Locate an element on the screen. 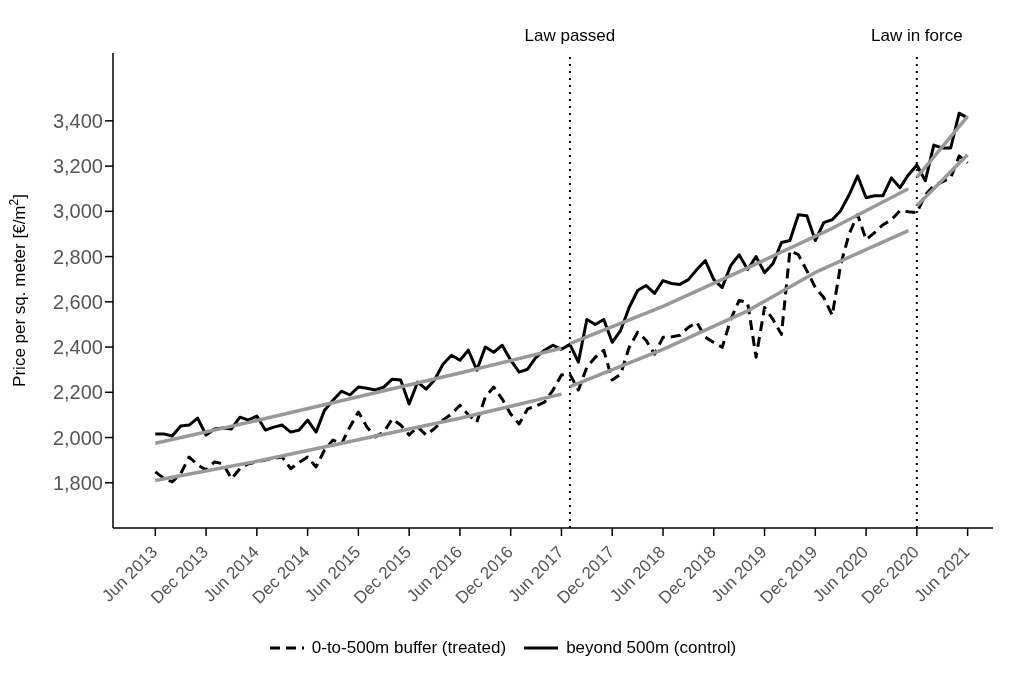 The height and width of the screenshot is (680, 1024). ref-line-label: Law in force is located at coordinates (917, 35).